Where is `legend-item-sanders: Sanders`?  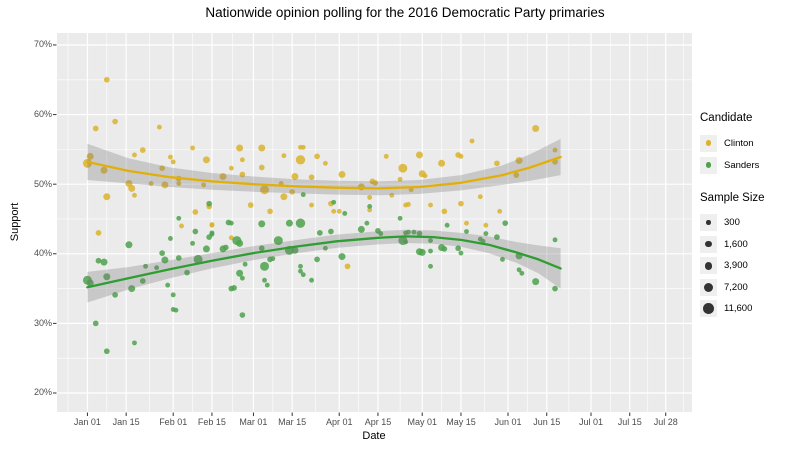 legend-item-sanders: Sanders is located at coordinates (754, 165).